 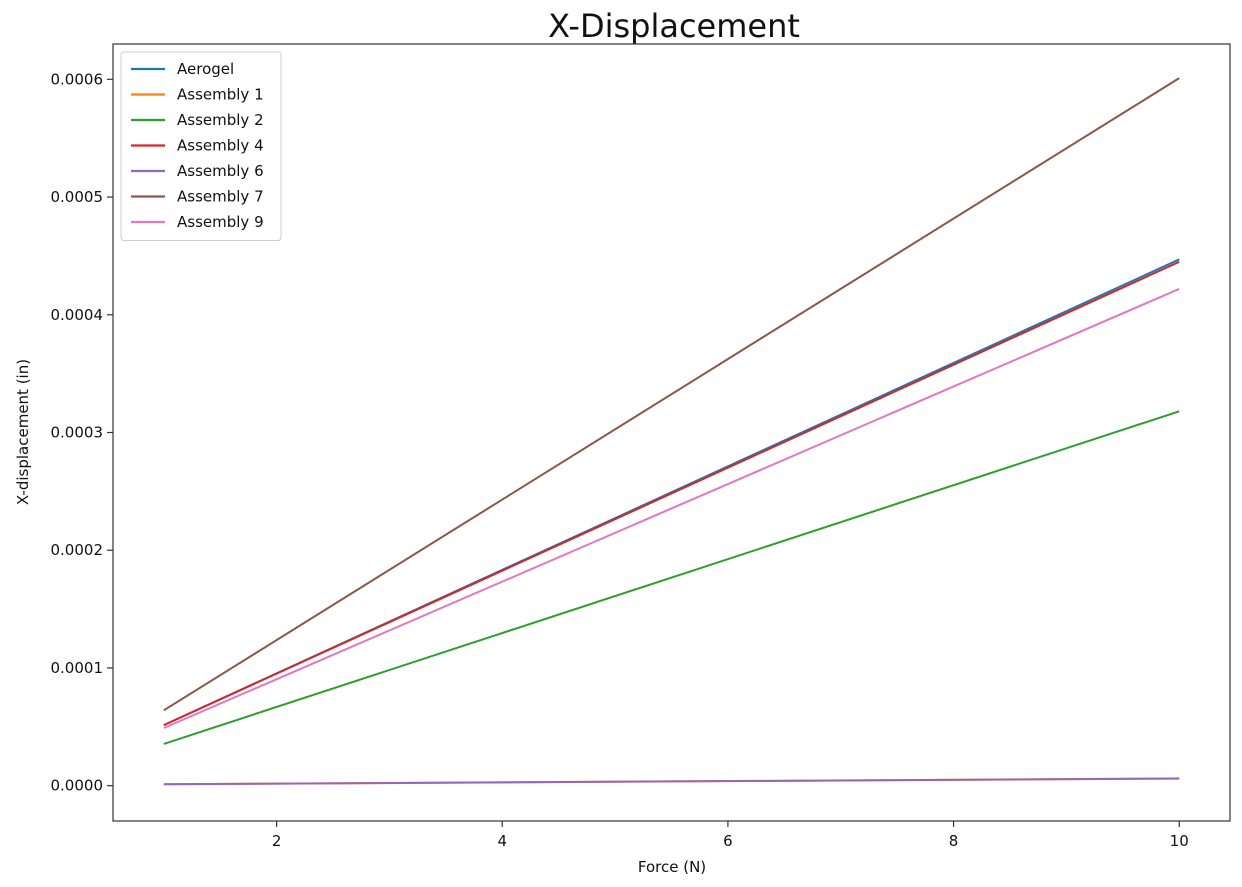 What do you see at coordinates (23, 432) in the screenshot?
I see `y-axis-label: X-displacement (in)` at bounding box center [23, 432].